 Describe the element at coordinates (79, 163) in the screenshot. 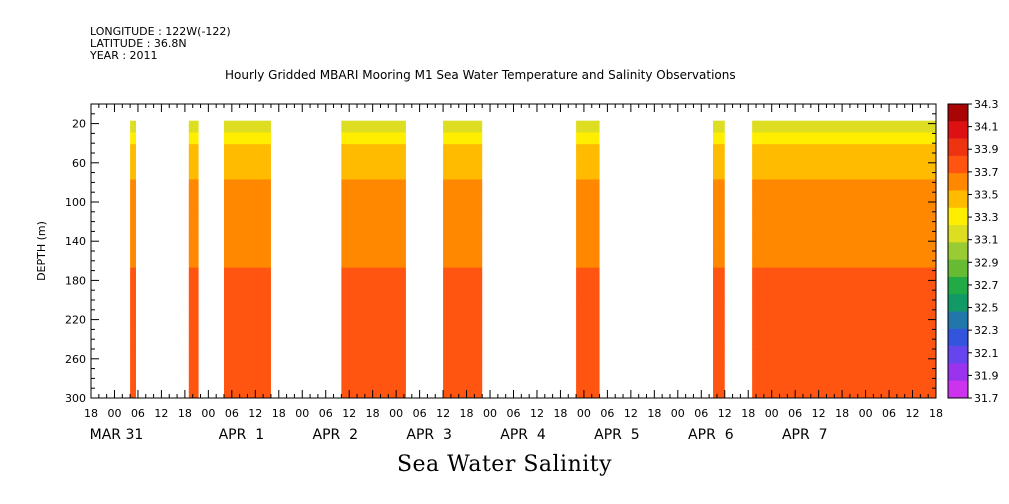

I see `y-tick-label: 60` at that location.